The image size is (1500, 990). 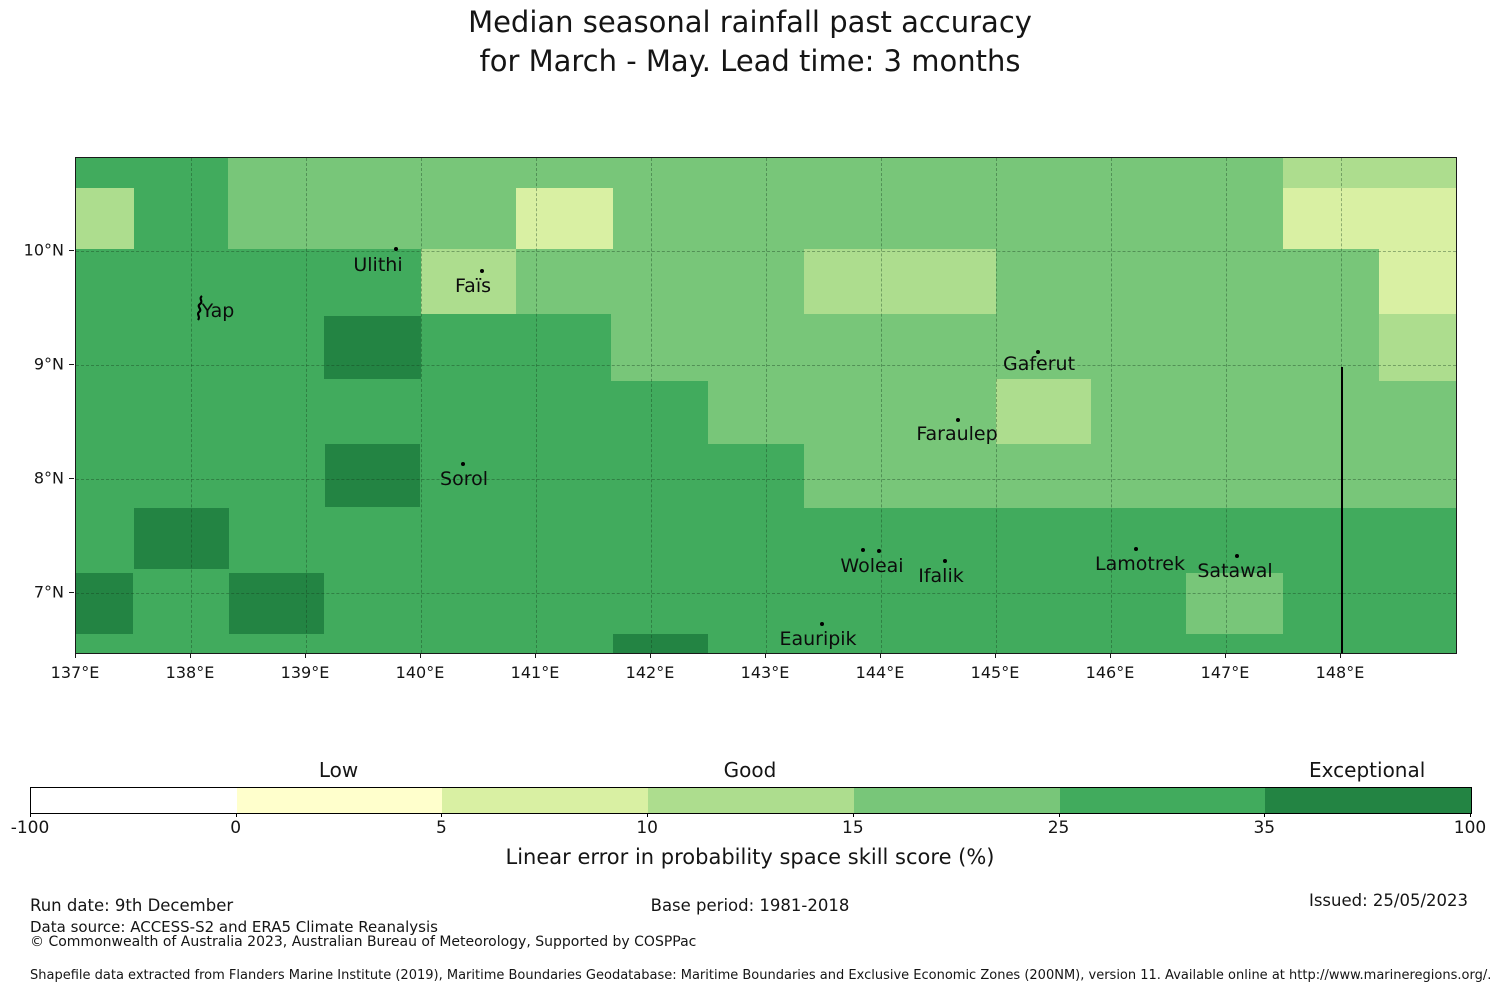 I want to click on x-tick-label: 142°E, so click(x=650, y=672).